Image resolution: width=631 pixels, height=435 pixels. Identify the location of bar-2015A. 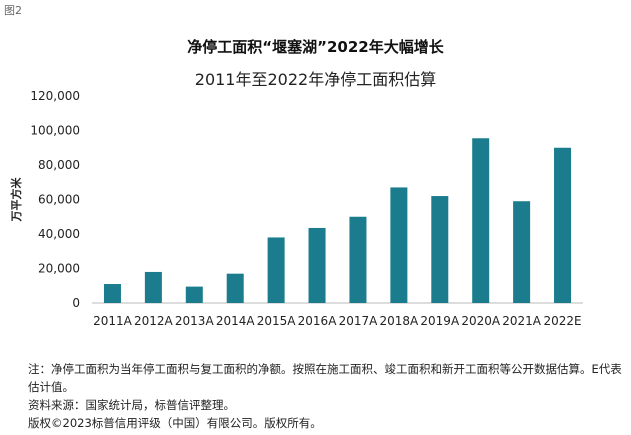
(276, 270).